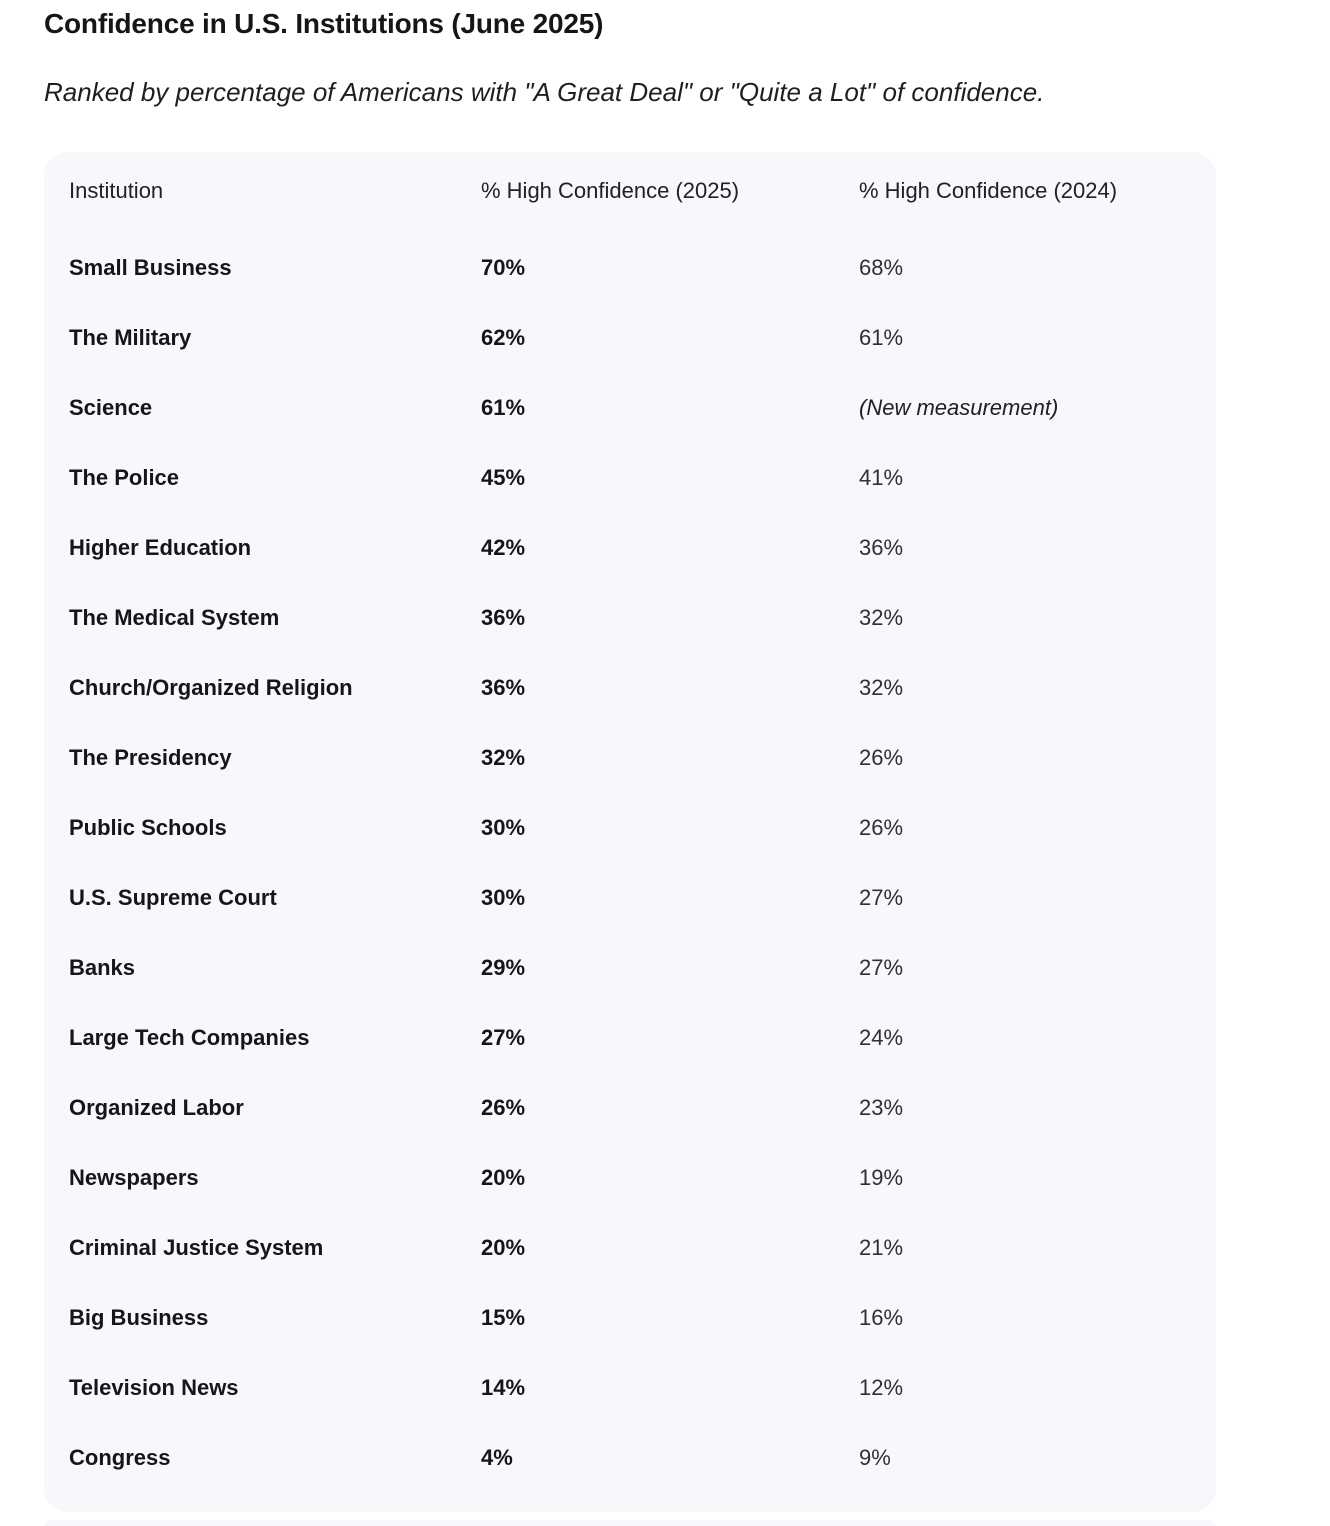 The height and width of the screenshot is (1526, 1330). I want to click on institution-cell: Organized Labor, so click(156, 1107).